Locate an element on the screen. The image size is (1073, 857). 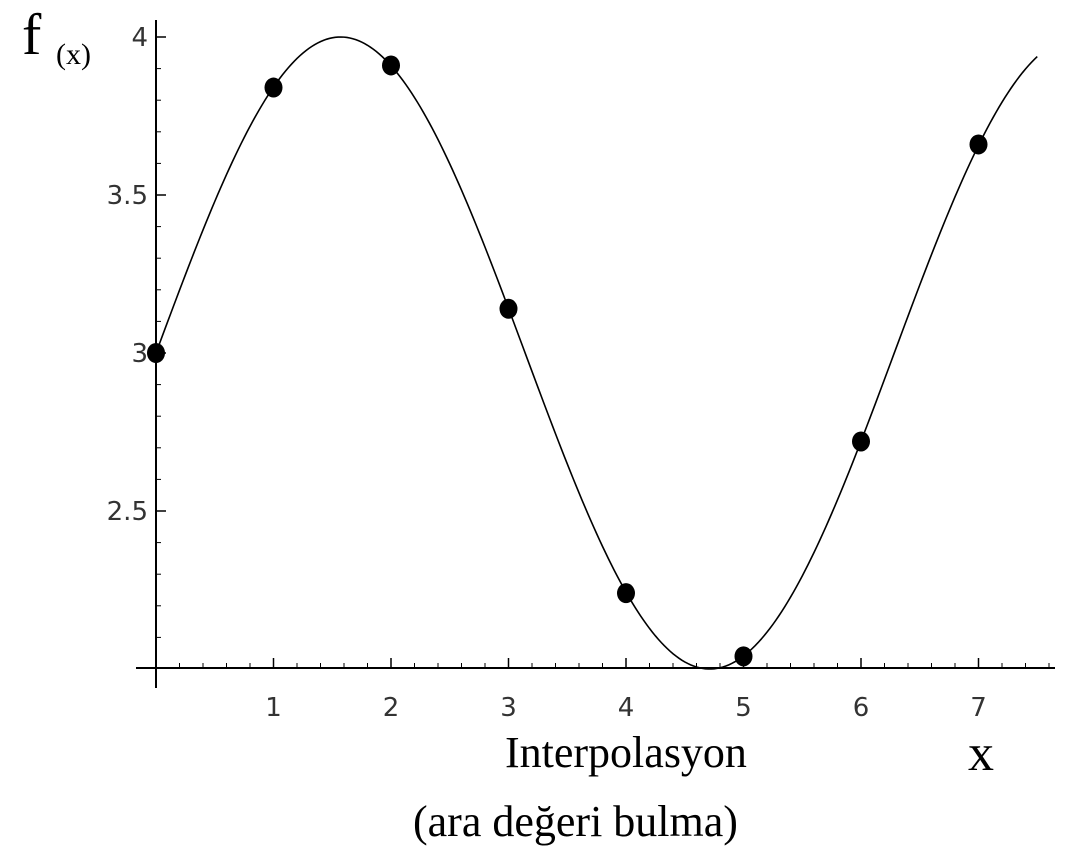
y-axis-label-sub: (x) is located at coordinates (73, 54).